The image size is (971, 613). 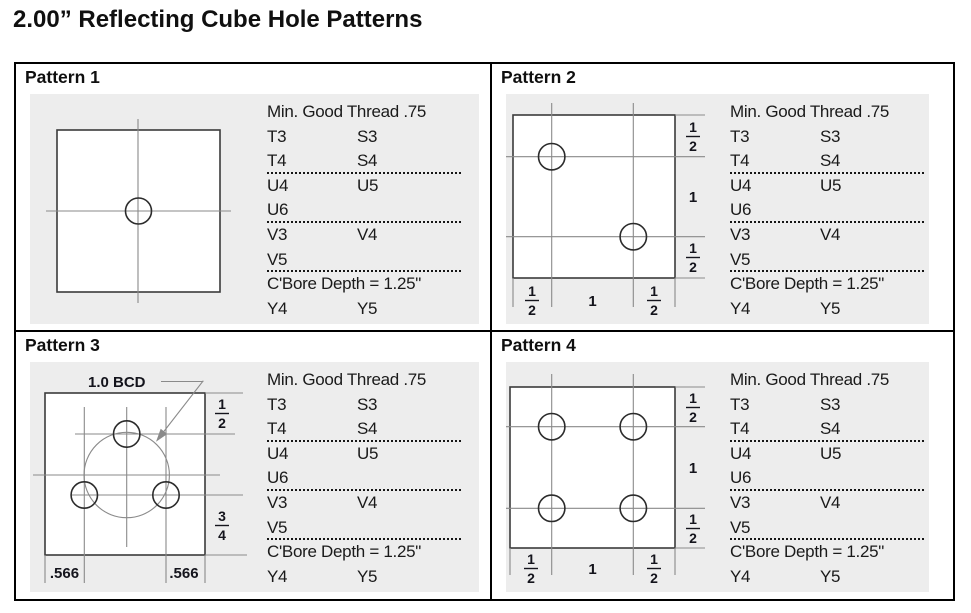 What do you see at coordinates (344, 552) in the screenshot?
I see `cbore-note: C'Bore Depth = 1.25"` at bounding box center [344, 552].